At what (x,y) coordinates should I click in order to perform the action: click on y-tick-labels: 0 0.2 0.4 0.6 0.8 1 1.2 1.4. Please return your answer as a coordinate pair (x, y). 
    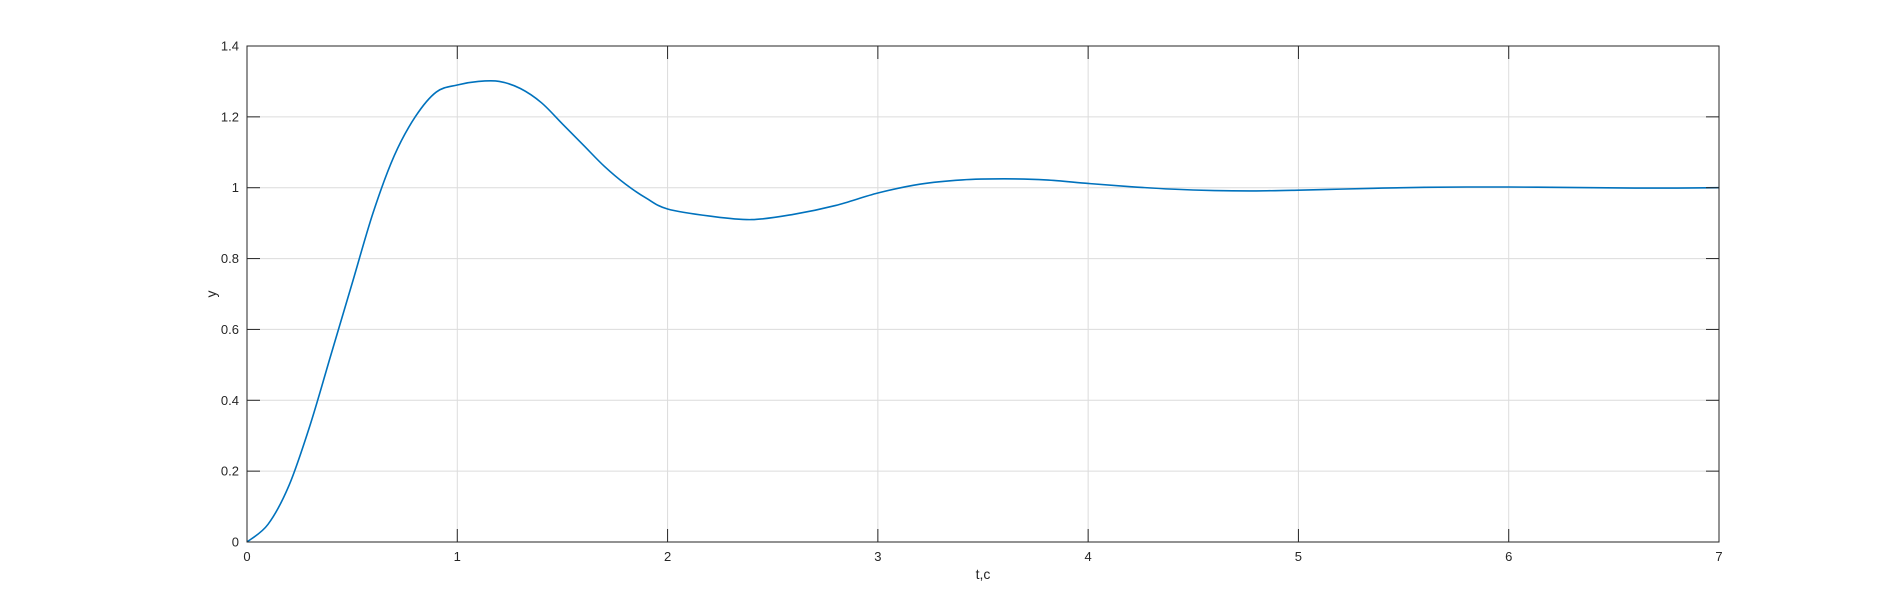
    Looking at the image, I should click on (230, 294).